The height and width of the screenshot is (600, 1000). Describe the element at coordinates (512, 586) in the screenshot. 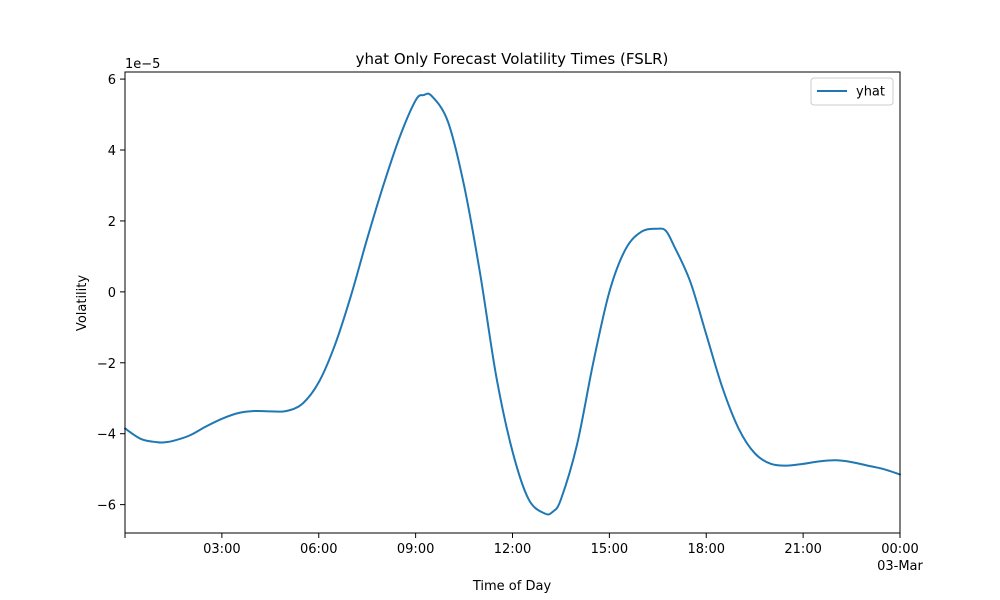

I see `x-axis-label: Time of Day` at that location.